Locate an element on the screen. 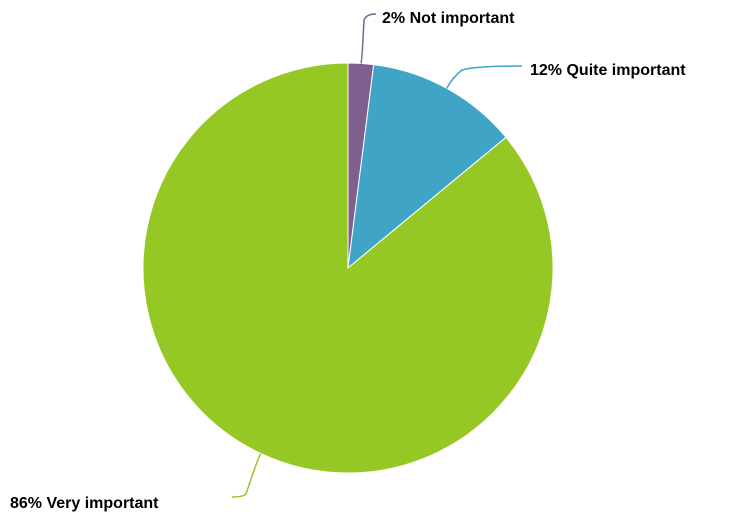 This screenshot has height=517, width=735. leader-line-quite-important is located at coordinates (484, 77).